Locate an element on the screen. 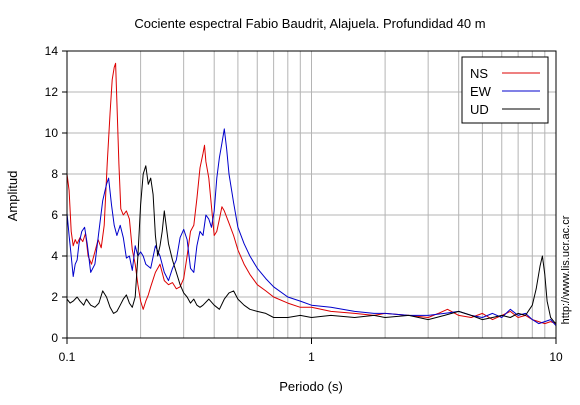 The height and width of the screenshot is (405, 580). legend-label-ud: UD is located at coordinates (479, 109).